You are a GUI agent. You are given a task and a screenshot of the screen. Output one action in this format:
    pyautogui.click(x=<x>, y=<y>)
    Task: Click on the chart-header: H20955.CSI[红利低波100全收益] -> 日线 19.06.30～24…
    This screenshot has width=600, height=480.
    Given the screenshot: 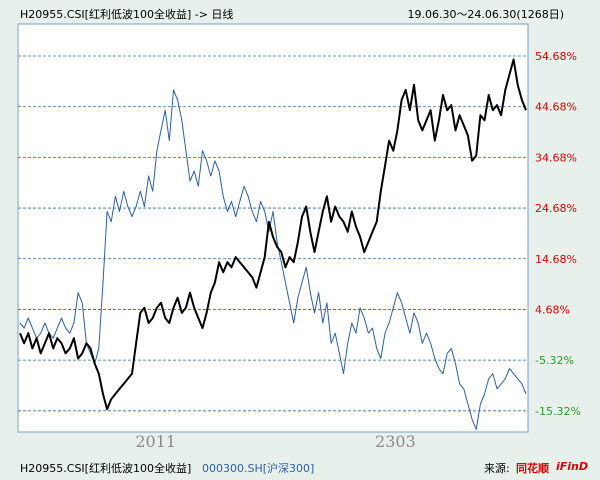 What is the action you would take?
    pyautogui.click(x=300, y=12)
    